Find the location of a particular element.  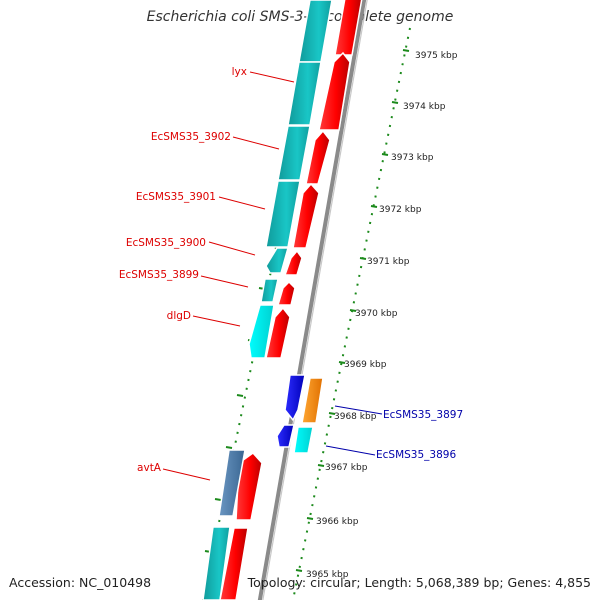

gene-label-ecsms35-3902: EcSMS35_3902 is located at coordinates (191, 137).